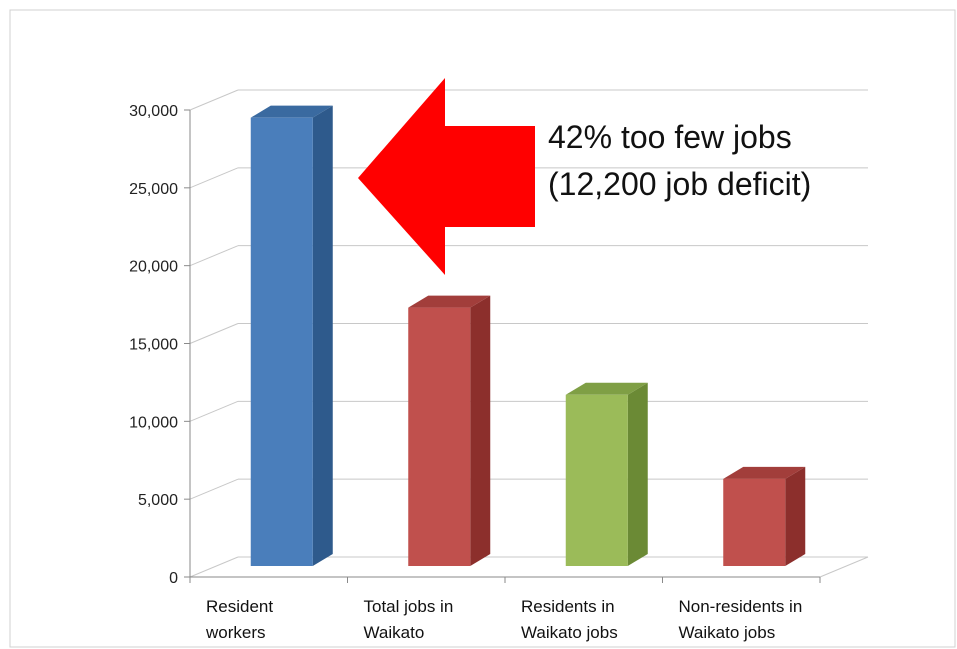 The width and height of the screenshot is (957, 649). I want to click on y-tick-label: 5,000, so click(158, 500).